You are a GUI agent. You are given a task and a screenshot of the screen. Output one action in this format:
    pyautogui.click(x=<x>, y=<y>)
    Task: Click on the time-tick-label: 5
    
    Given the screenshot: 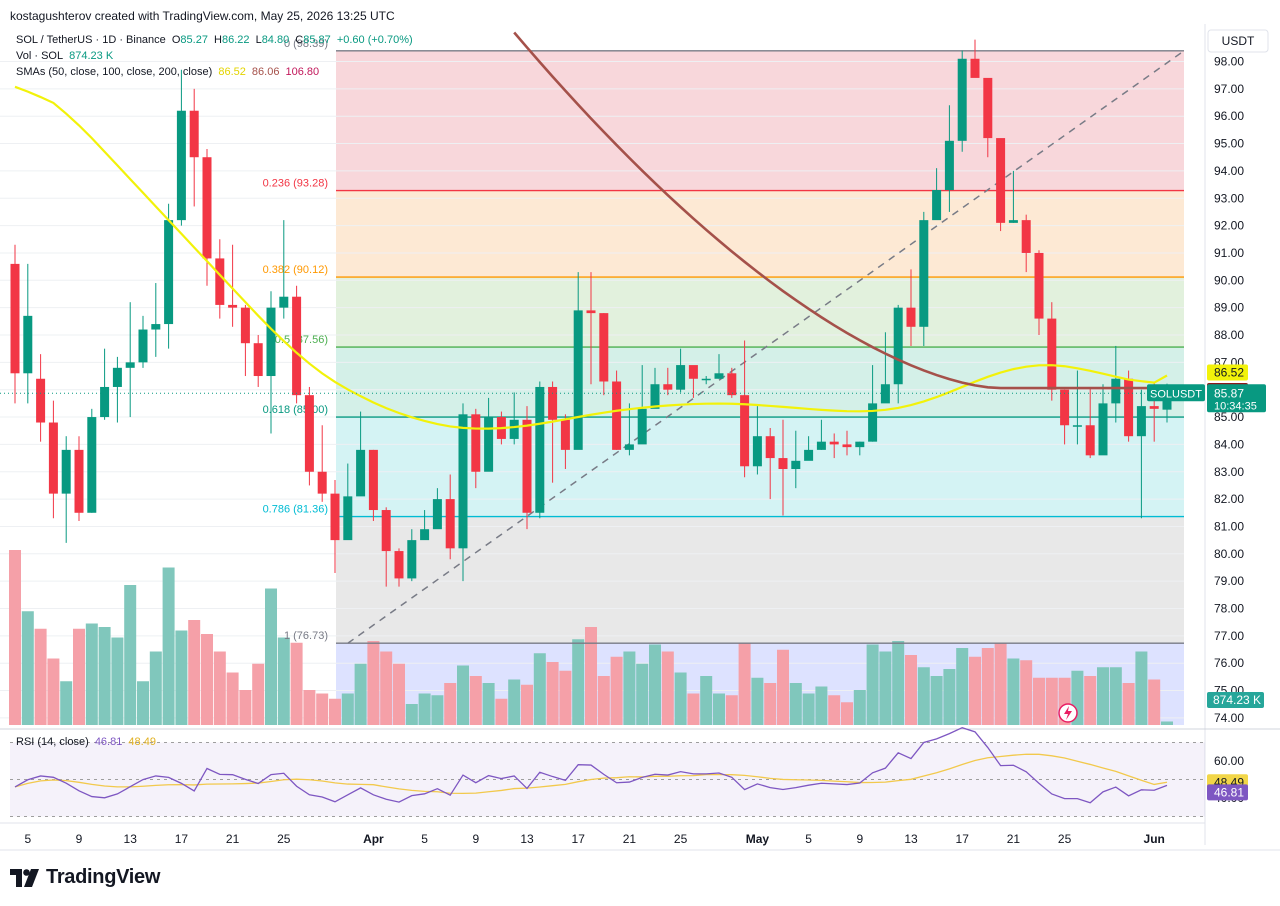 What is the action you would take?
    pyautogui.click(x=808, y=839)
    